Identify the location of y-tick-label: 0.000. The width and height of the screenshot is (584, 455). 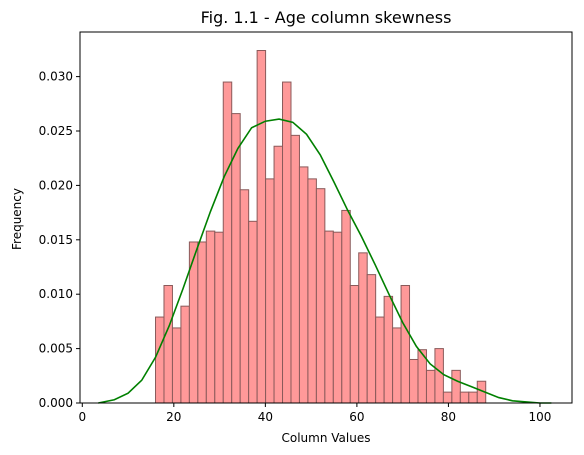
(56, 403).